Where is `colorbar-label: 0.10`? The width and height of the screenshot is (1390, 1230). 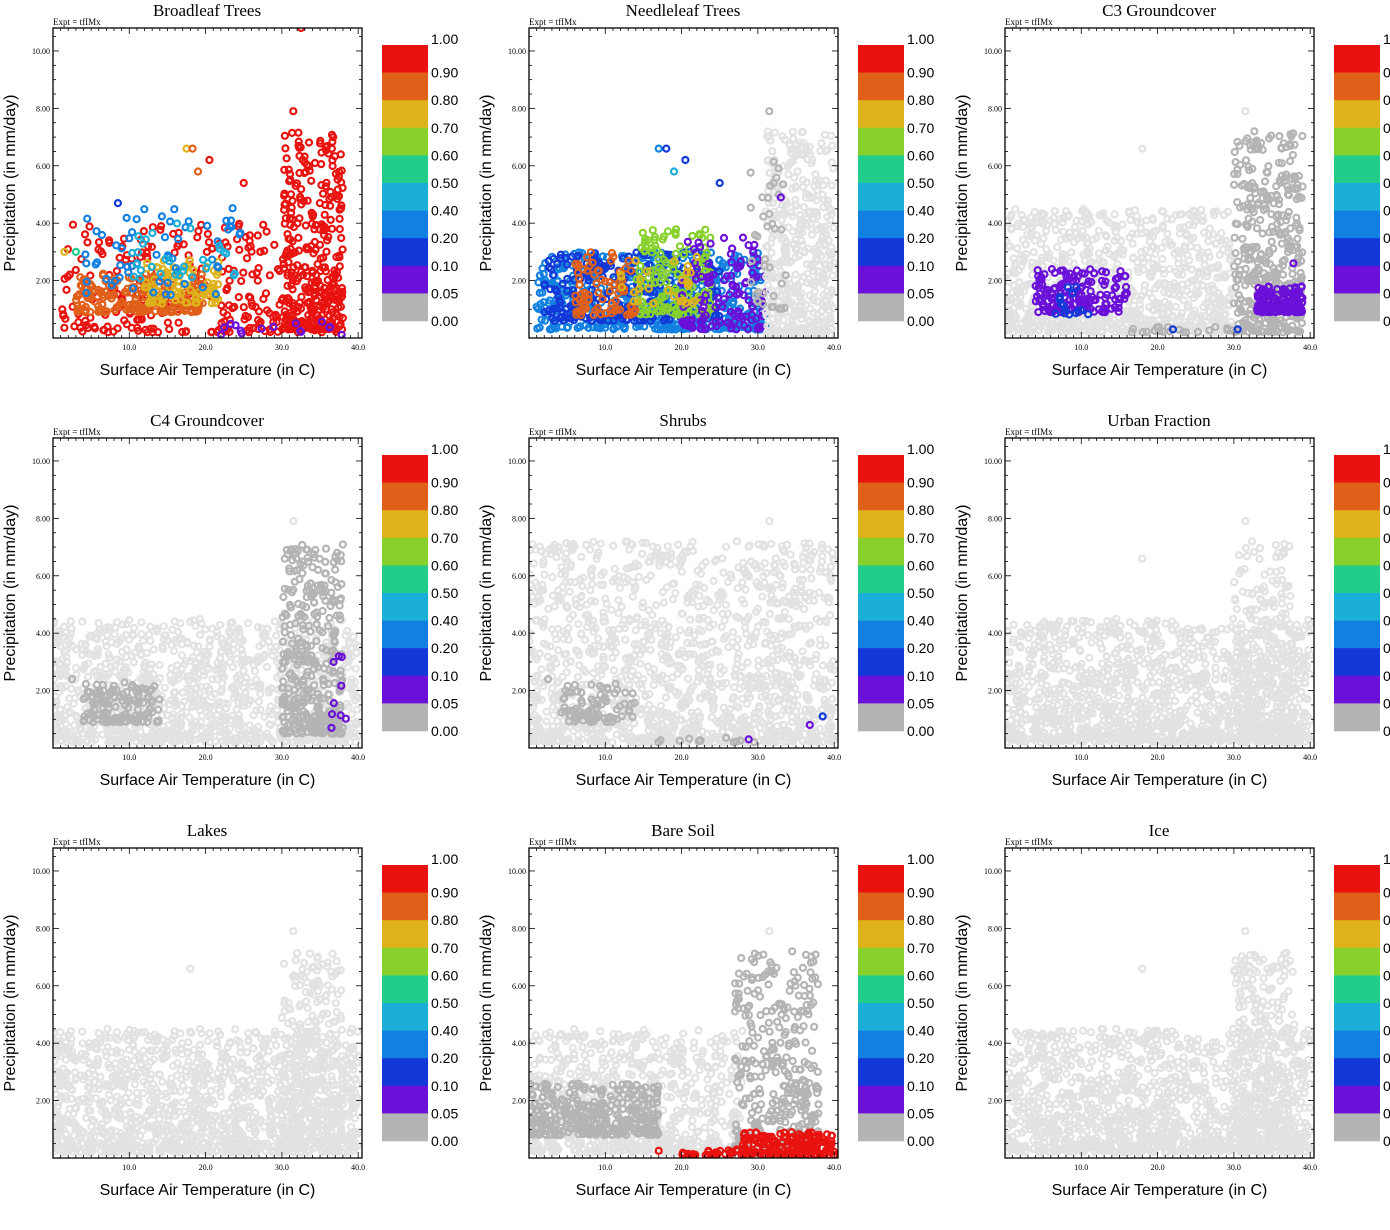
colorbar-label: 0.10 is located at coordinates (1386, 266).